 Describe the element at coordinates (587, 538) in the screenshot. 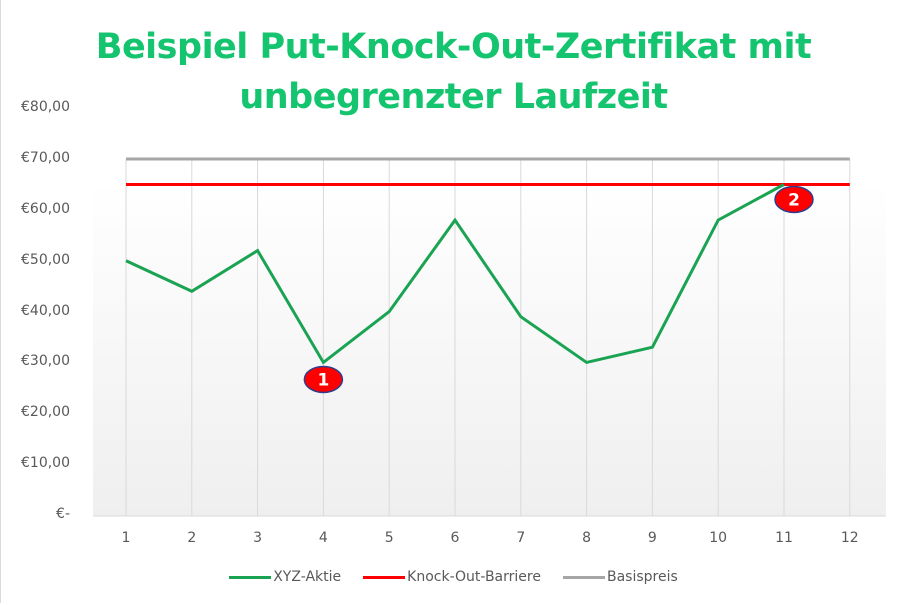

I see `x-tick-label: 8` at that location.